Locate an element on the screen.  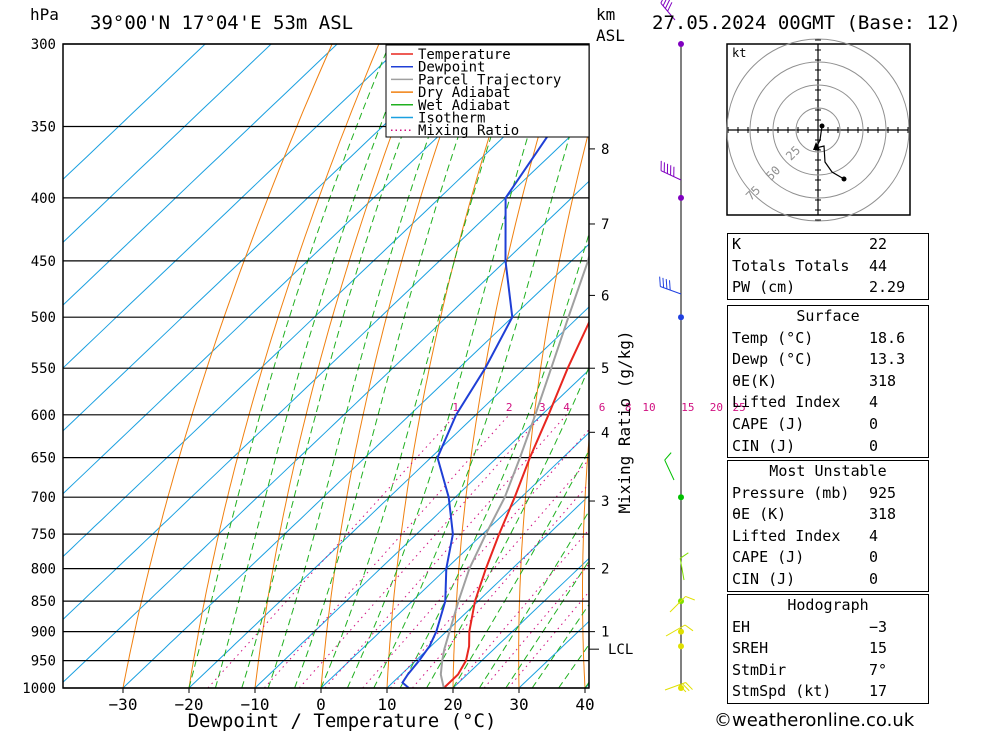
surface-label: CAPE (J) is located at coordinates (768, 423).